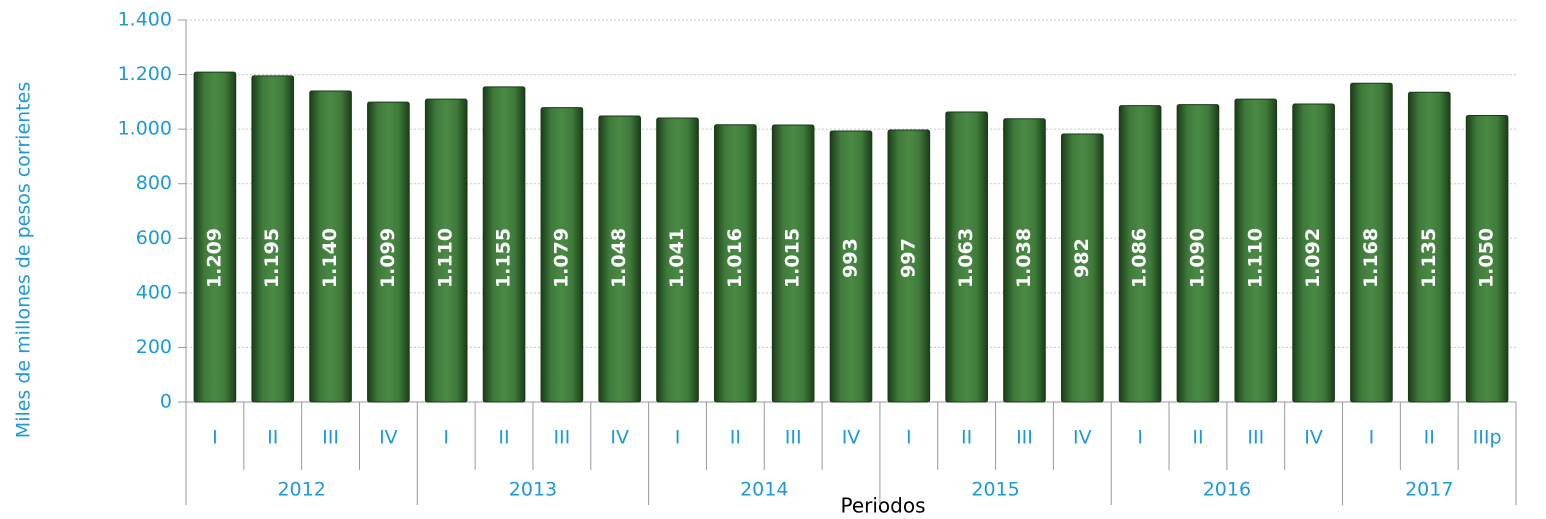 This screenshot has height=519, width=1546. What do you see at coordinates (145, 129) in the screenshot?
I see `y-tick-label: 1.000` at bounding box center [145, 129].